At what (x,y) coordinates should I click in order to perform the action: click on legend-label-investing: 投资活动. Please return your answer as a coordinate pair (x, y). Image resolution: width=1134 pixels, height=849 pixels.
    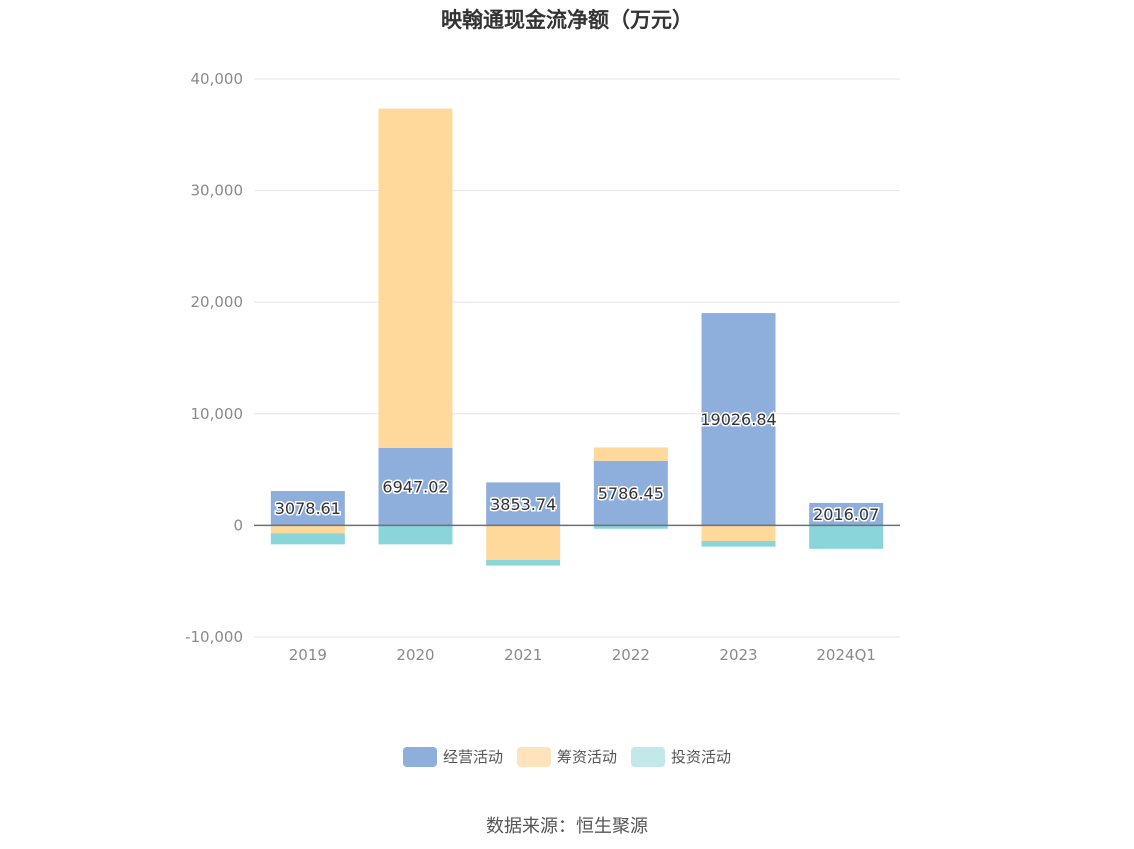
    Looking at the image, I should click on (701, 757).